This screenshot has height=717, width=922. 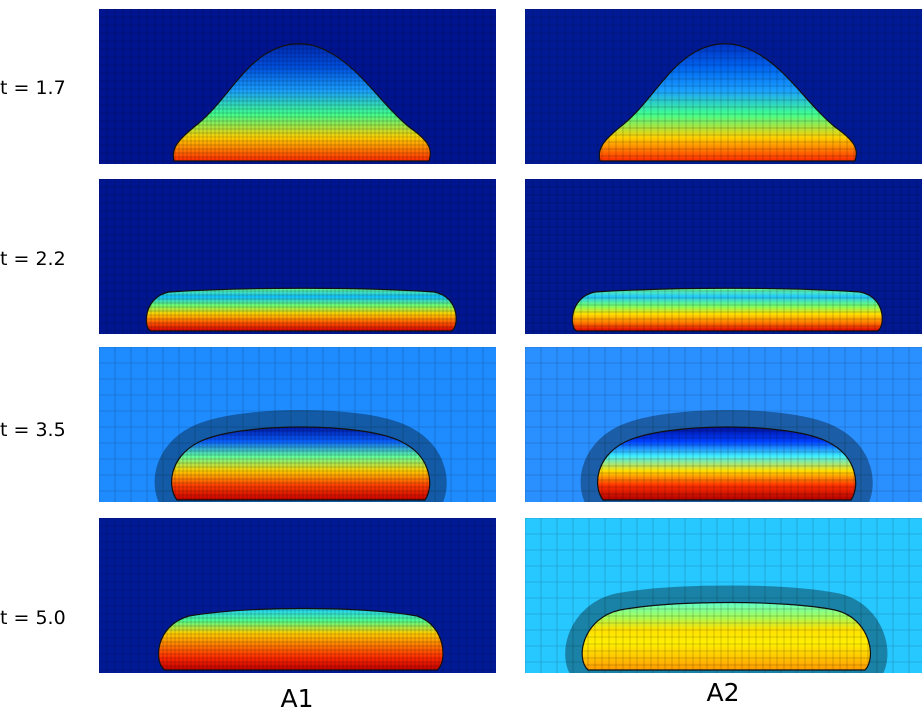 What do you see at coordinates (33, 88) in the screenshot?
I see `time-label-1: t = 1.7` at bounding box center [33, 88].